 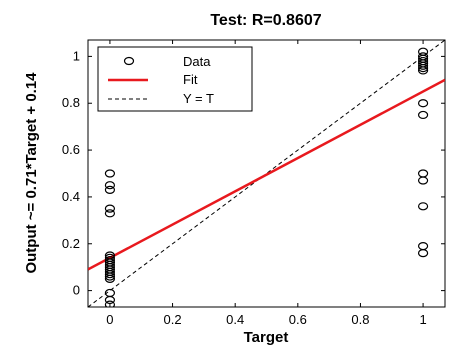 I want to click on legend-data-marker, so click(x=129, y=61).